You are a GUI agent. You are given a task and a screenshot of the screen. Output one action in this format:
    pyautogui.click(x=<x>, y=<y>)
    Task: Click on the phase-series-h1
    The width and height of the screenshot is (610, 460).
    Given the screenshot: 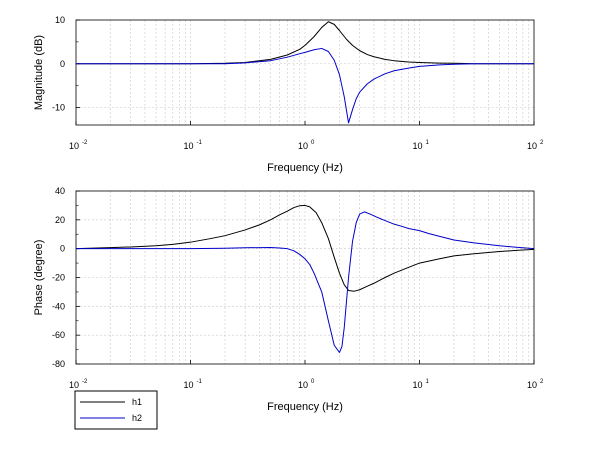 What is the action you would take?
    pyautogui.click(x=305, y=248)
    